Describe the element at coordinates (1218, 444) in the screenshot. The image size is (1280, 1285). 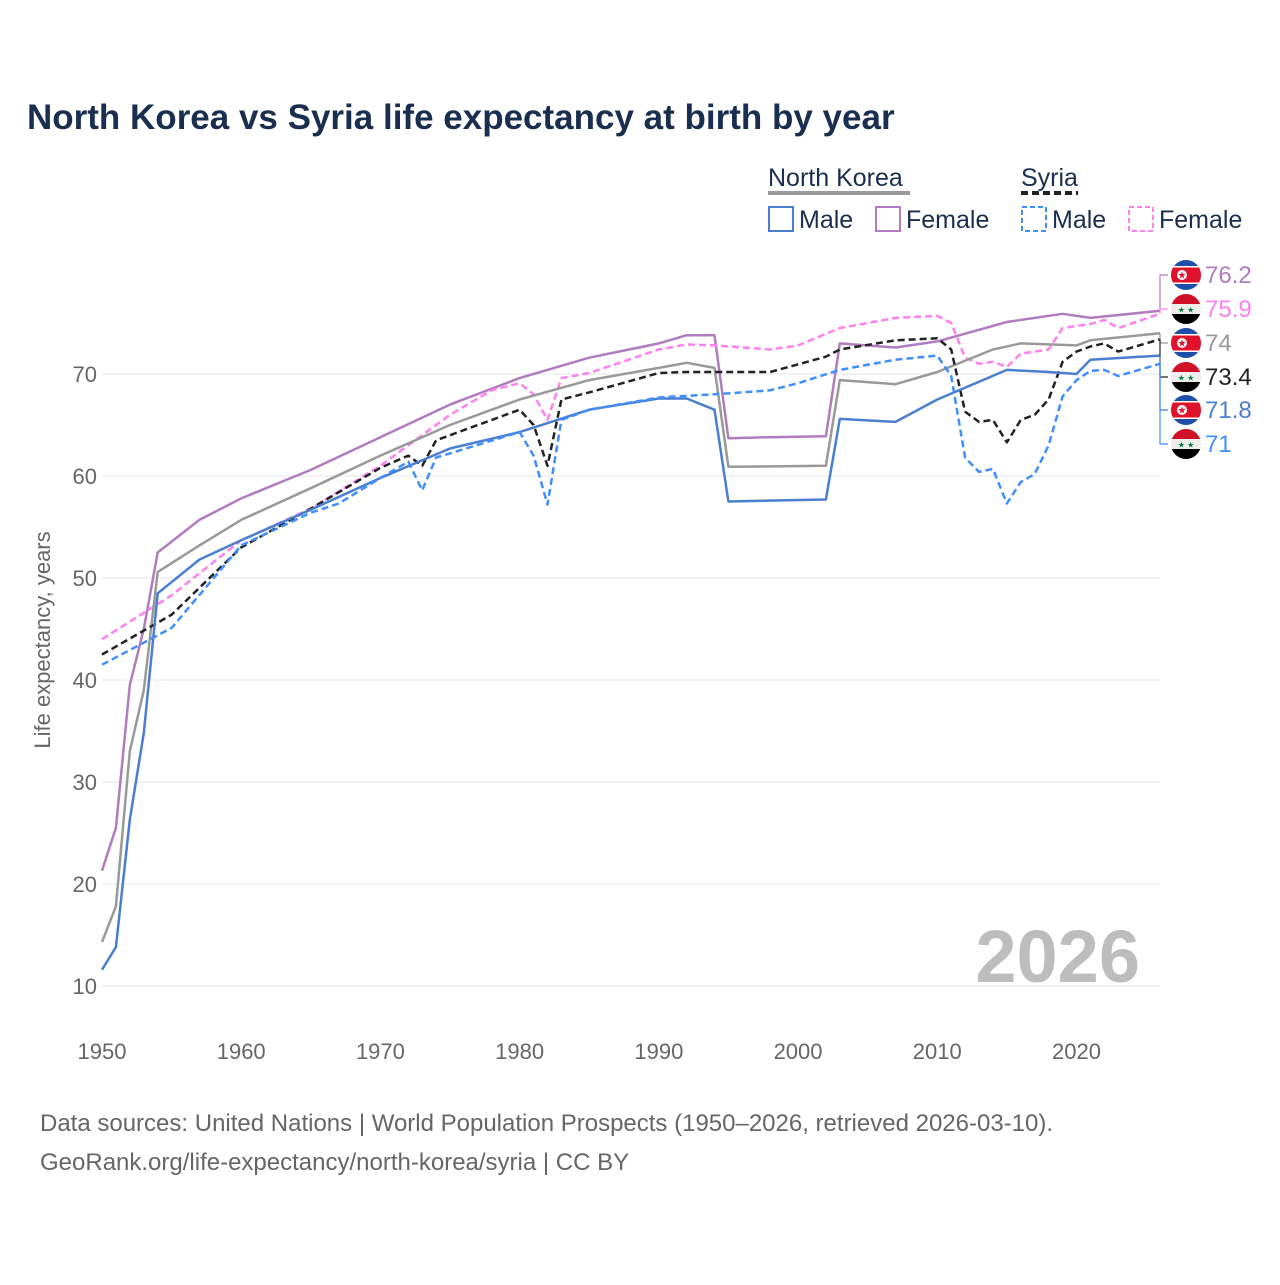
I see `end-value-label: 71` at that location.